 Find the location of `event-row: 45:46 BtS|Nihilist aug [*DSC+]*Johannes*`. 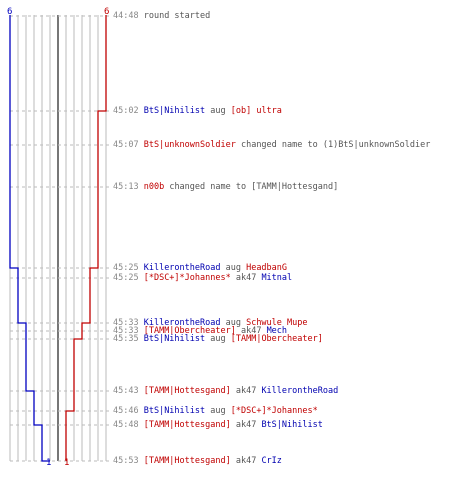

event-row: 45:46 BtS|Nihilist aug [*DSC+]*Johannes* is located at coordinates (215, 411).